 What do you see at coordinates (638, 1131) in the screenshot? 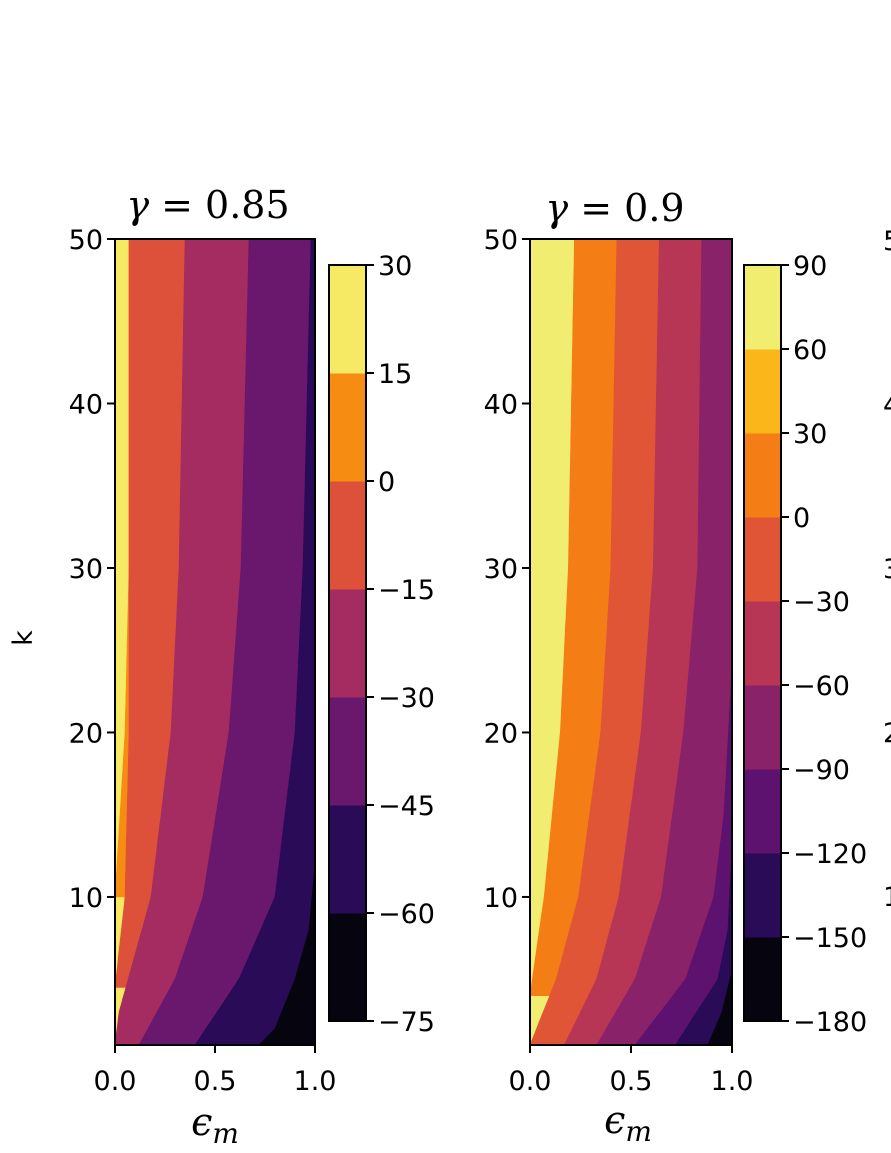
I see `panel-2-x-label-sub: m` at bounding box center [638, 1131].